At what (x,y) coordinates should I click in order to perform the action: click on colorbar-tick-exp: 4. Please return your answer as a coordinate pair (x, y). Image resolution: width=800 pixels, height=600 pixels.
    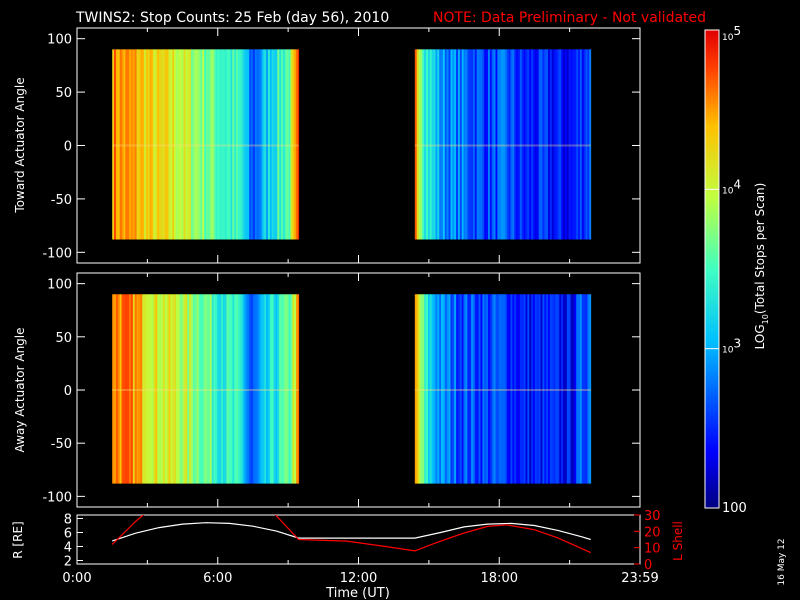
    Looking at the image, I should click on (737, 184).